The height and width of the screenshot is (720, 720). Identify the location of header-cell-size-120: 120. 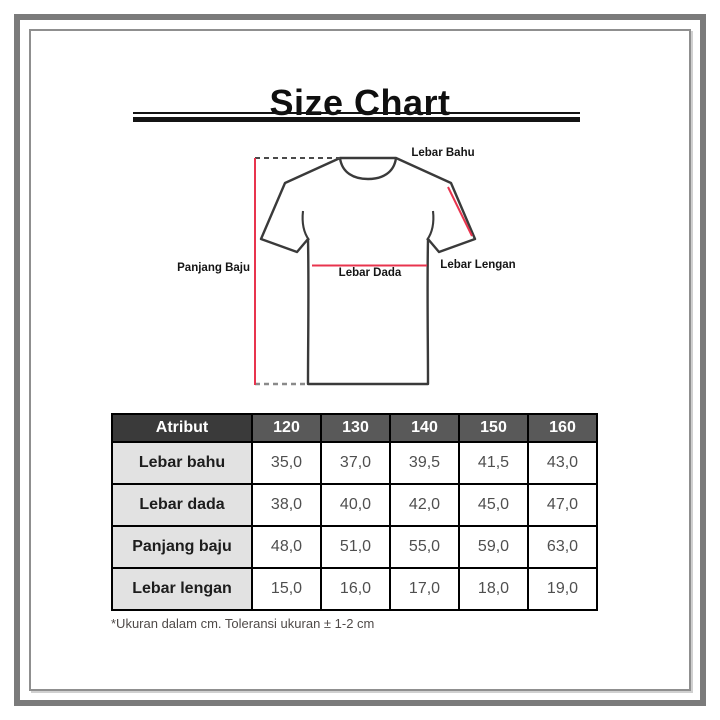
(286, 428).